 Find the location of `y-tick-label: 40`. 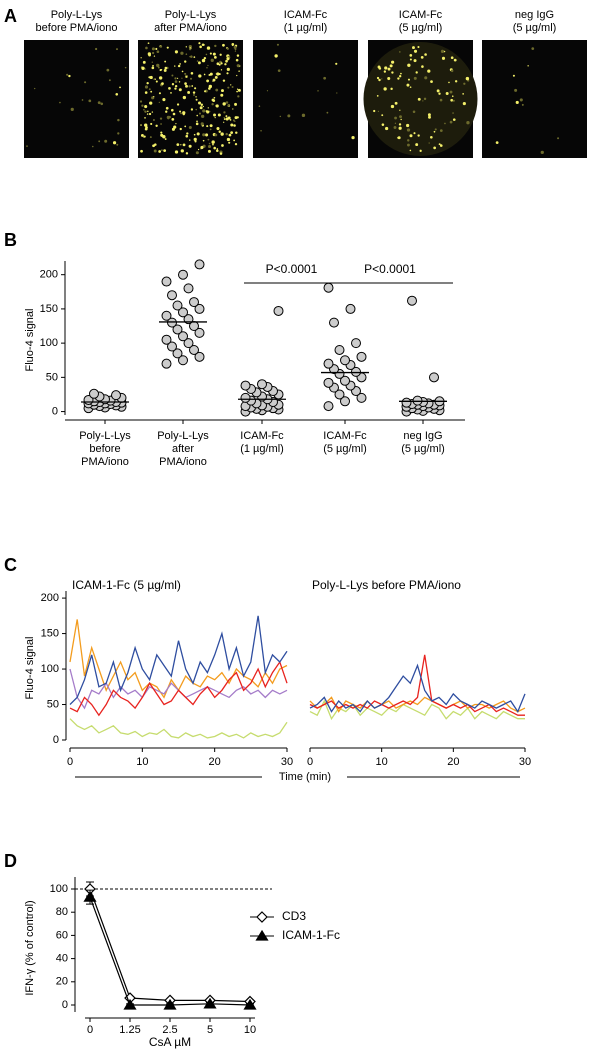

y-tick-label: 40 is located at coordinates (62, 959).